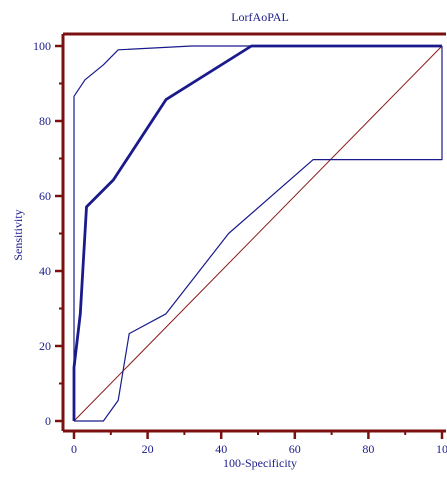  I want to click on y-tick-label: 60, so click(45, 196).